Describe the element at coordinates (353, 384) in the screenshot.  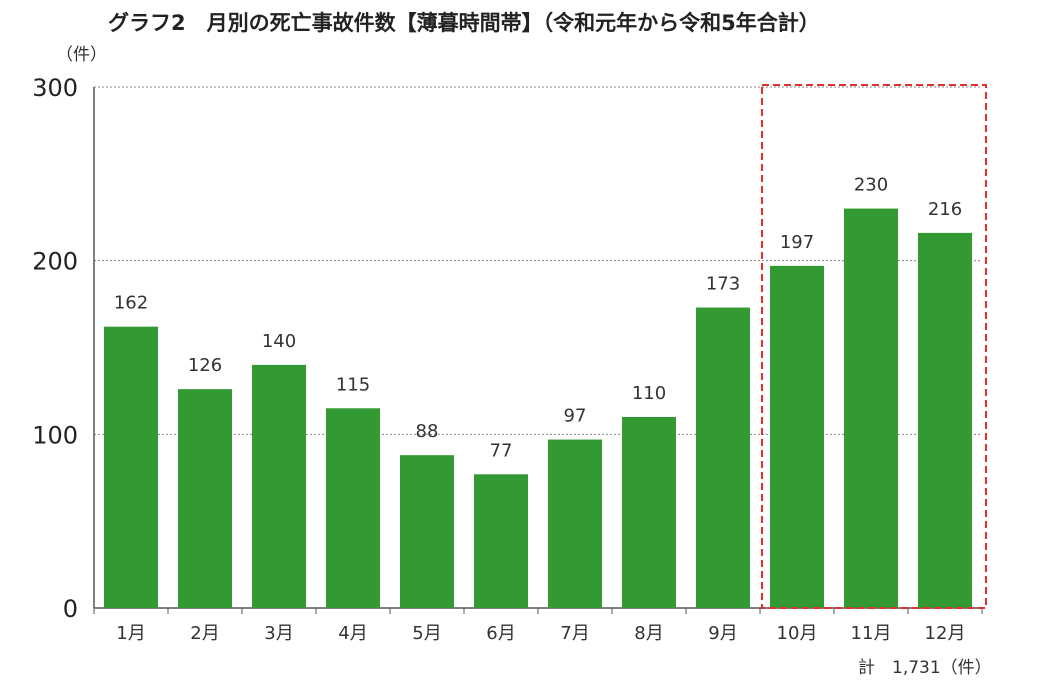
I see `data-label: 115` at that location.